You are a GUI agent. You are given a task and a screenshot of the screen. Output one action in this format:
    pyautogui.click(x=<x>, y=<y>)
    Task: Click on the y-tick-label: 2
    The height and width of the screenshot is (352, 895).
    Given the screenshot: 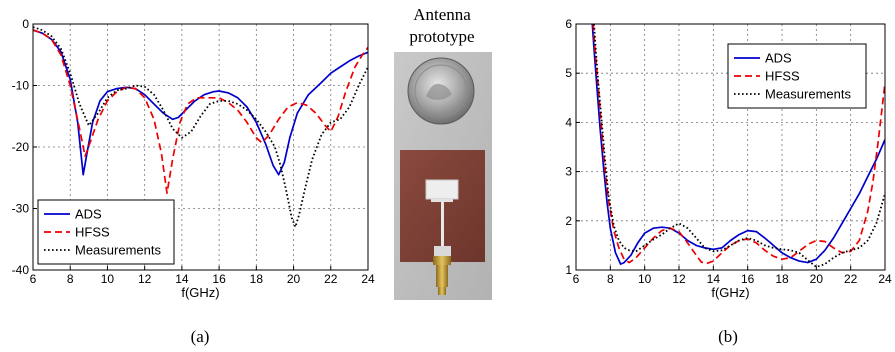 What is the action you would take?
    pyautogui.click(x=568, y=221)
    